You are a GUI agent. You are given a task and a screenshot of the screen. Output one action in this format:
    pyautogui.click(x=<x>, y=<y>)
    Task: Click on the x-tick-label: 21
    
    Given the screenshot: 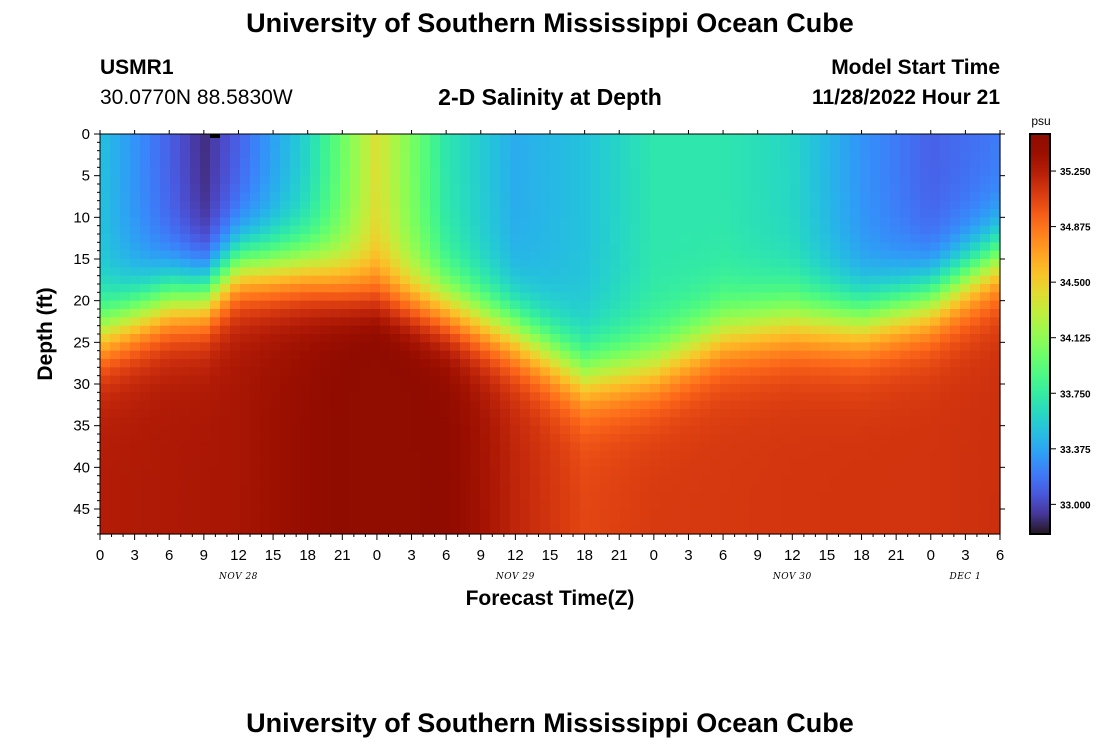 What is the action you would take?
    pyautogui.click(x=342, y=555)
    